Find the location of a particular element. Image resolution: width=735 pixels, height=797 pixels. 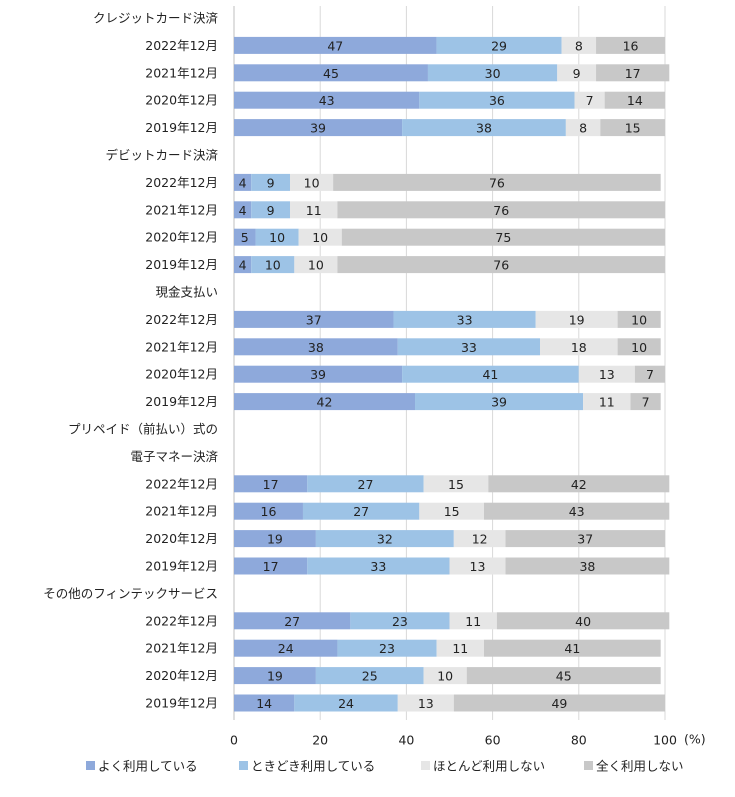

data-label: 47 is located at coordinates (335, 45).